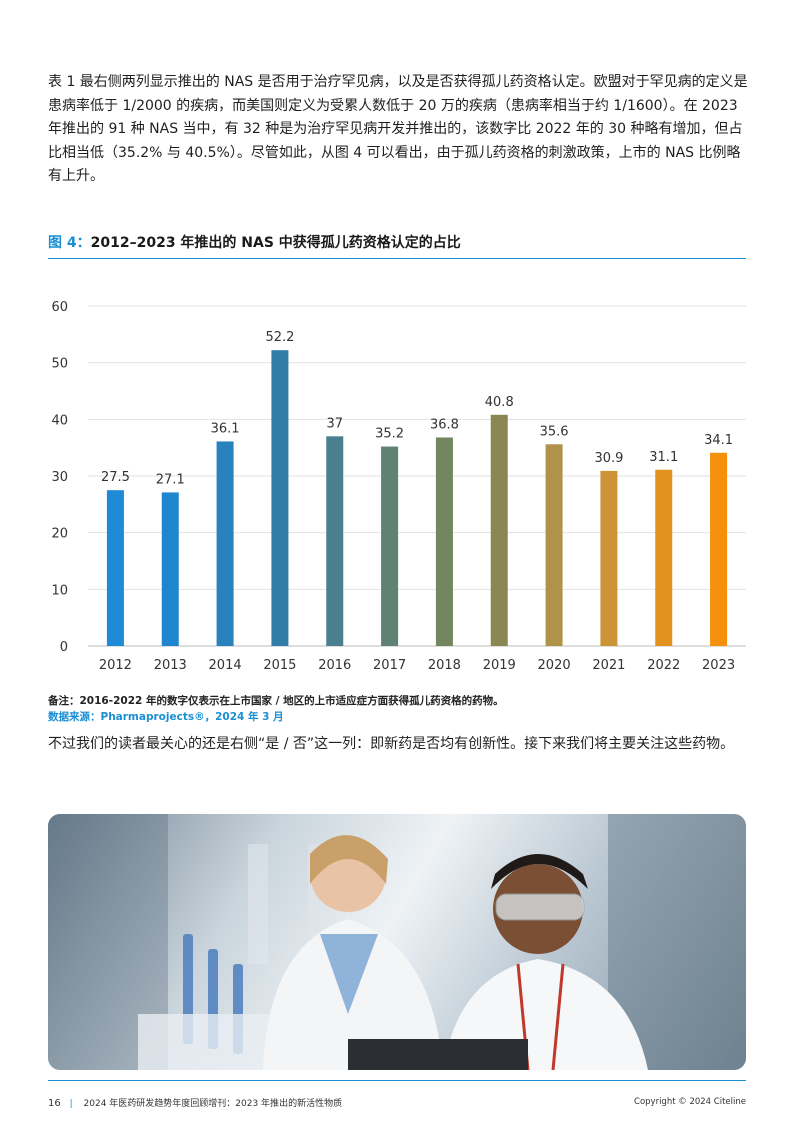 This screenshot has width=794, height=1123. Describe the element at coordinates (397, 258) in the screenshot. I see `figure-rule` at that location.